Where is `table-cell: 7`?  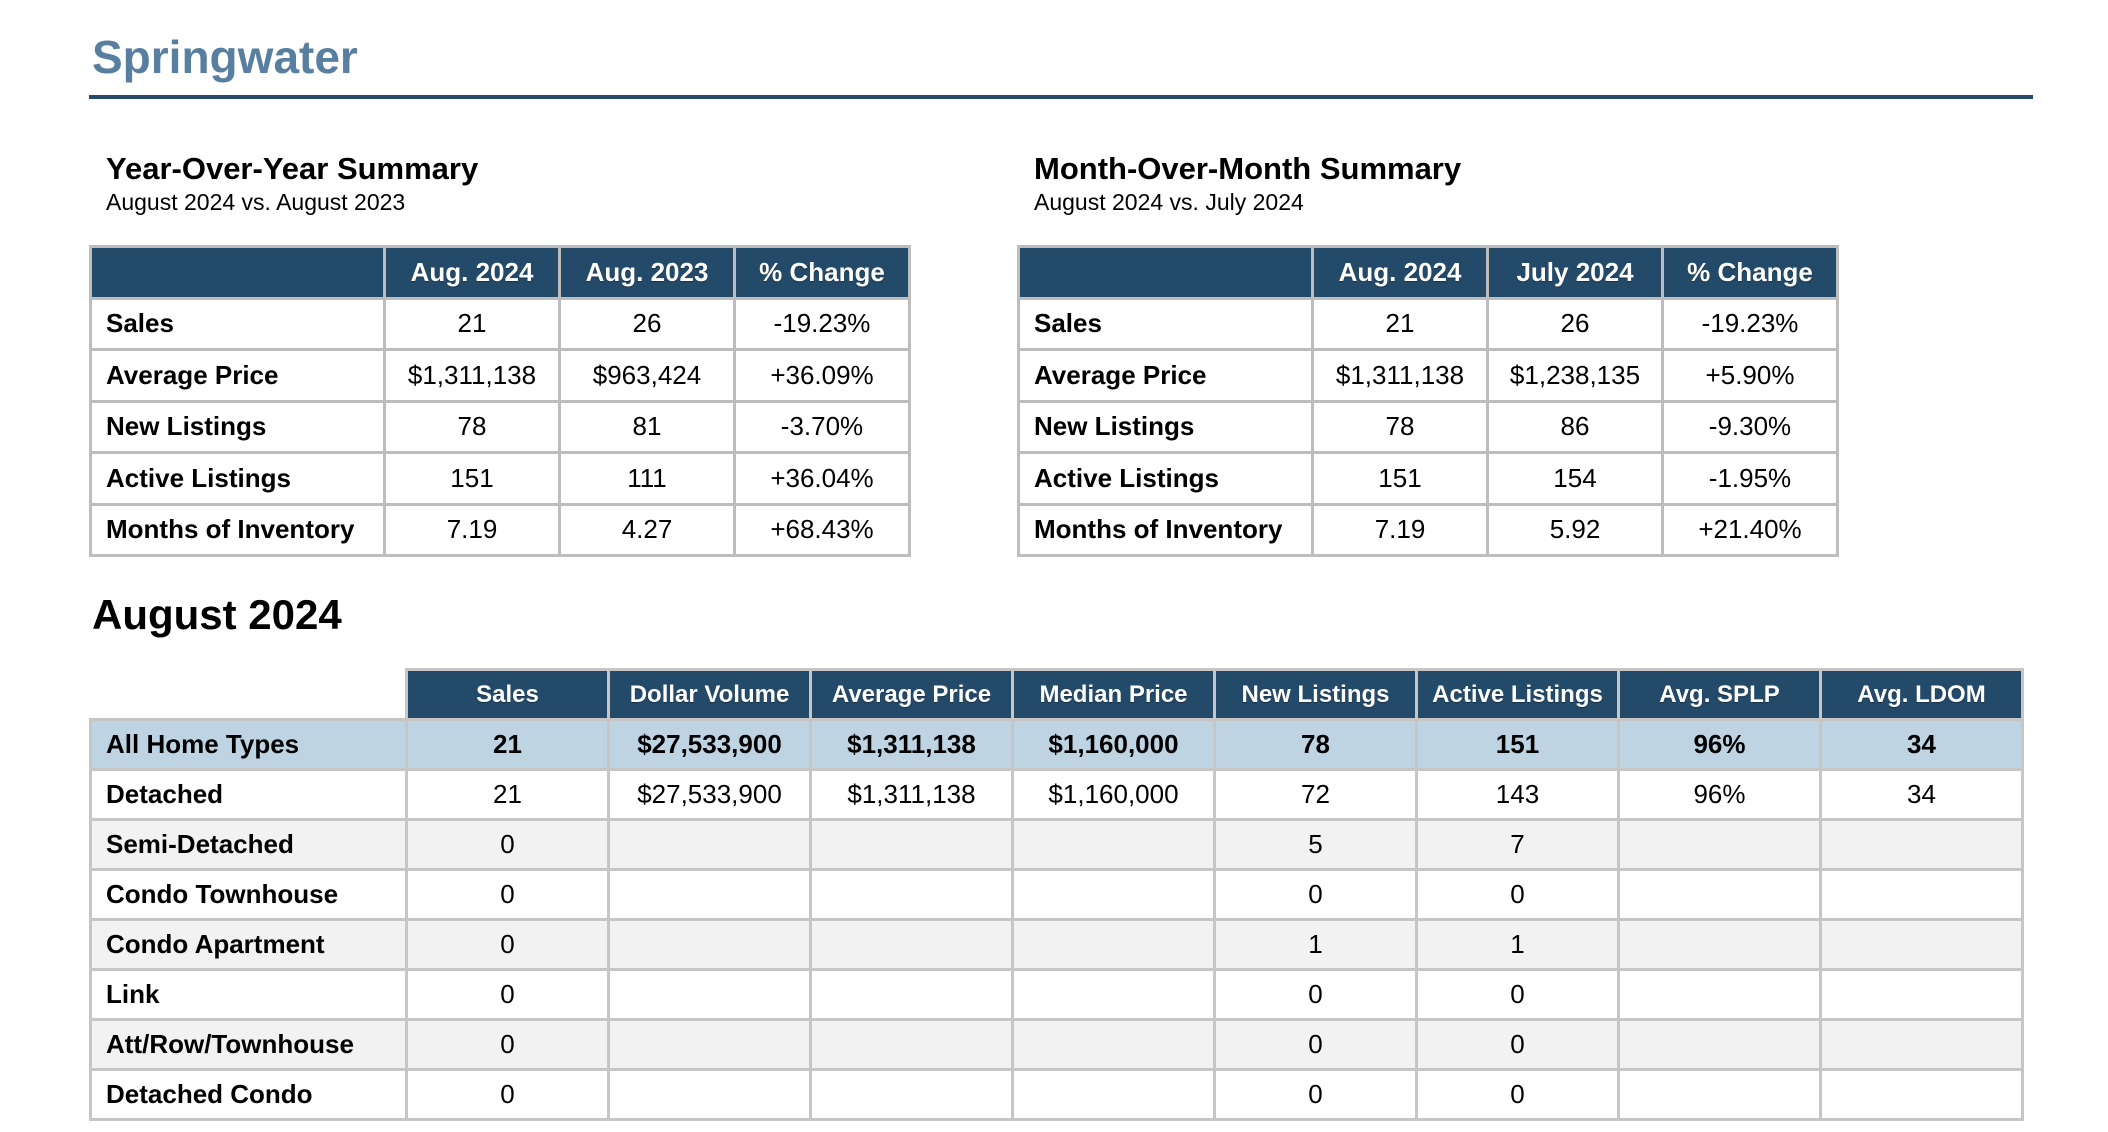 table-cell: 7 is located at coordinates (1517, 844).